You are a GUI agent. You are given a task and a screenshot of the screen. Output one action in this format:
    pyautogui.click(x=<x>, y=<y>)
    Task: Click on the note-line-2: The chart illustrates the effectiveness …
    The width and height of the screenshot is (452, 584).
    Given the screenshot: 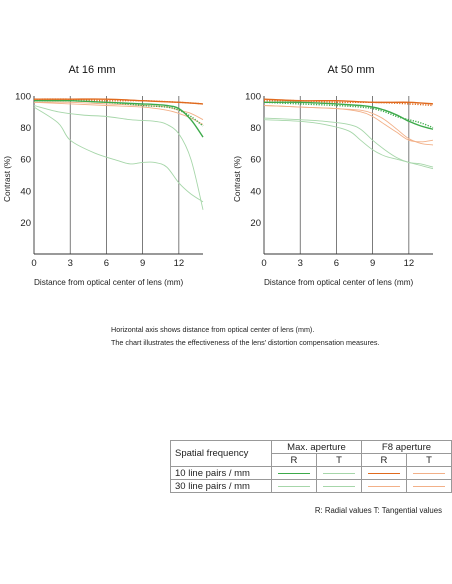 What is the action you would take?
    pyautogui.click(x=245, y=342)
    